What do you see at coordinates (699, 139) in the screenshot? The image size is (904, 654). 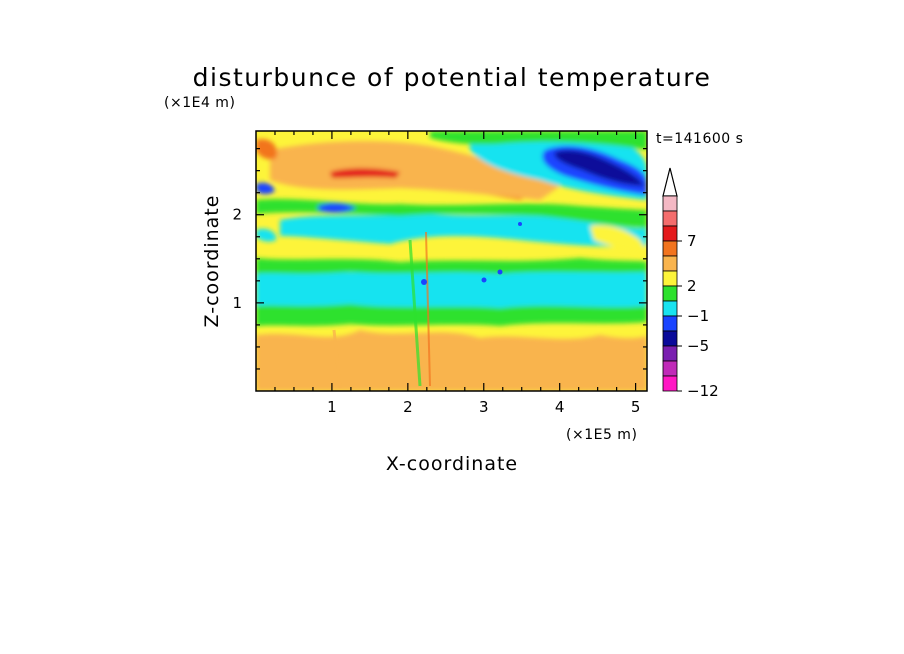 I see `time-label: t=141600 s` at bounding box center [699, 139].